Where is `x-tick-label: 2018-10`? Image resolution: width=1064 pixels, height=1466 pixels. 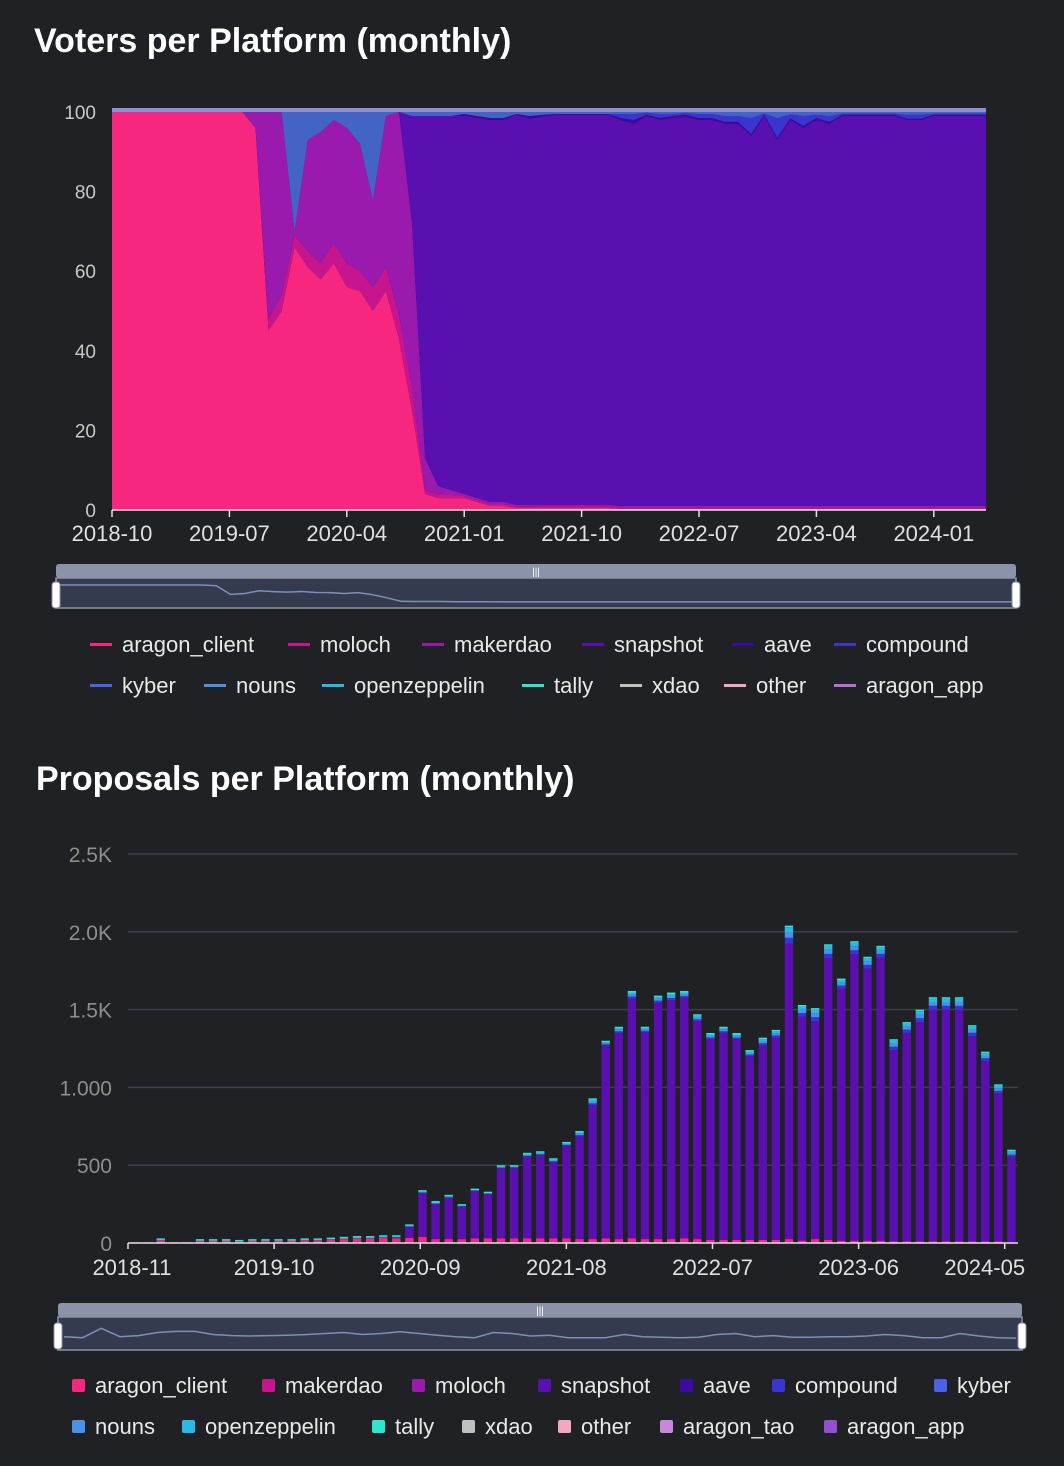 x-tick-label: 2018-10 is located at coordinates (112, 533).